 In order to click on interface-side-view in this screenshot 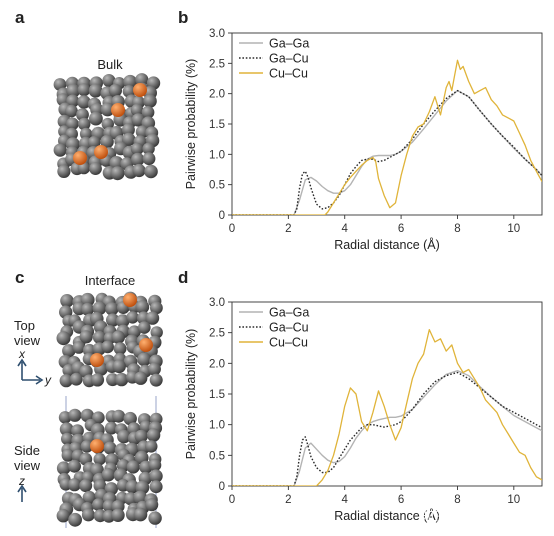, I will do `click(109, 467)`.